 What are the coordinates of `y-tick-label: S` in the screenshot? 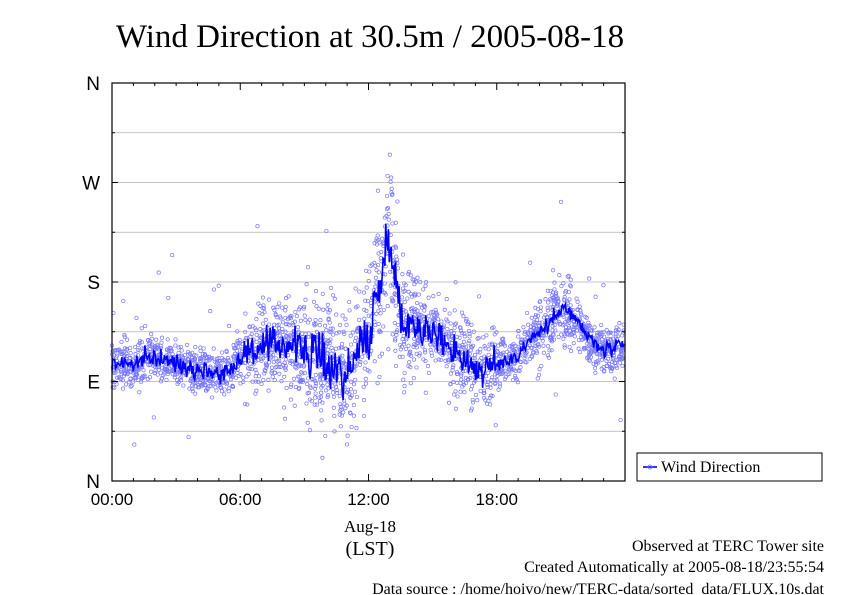 It's located at (93, 283).